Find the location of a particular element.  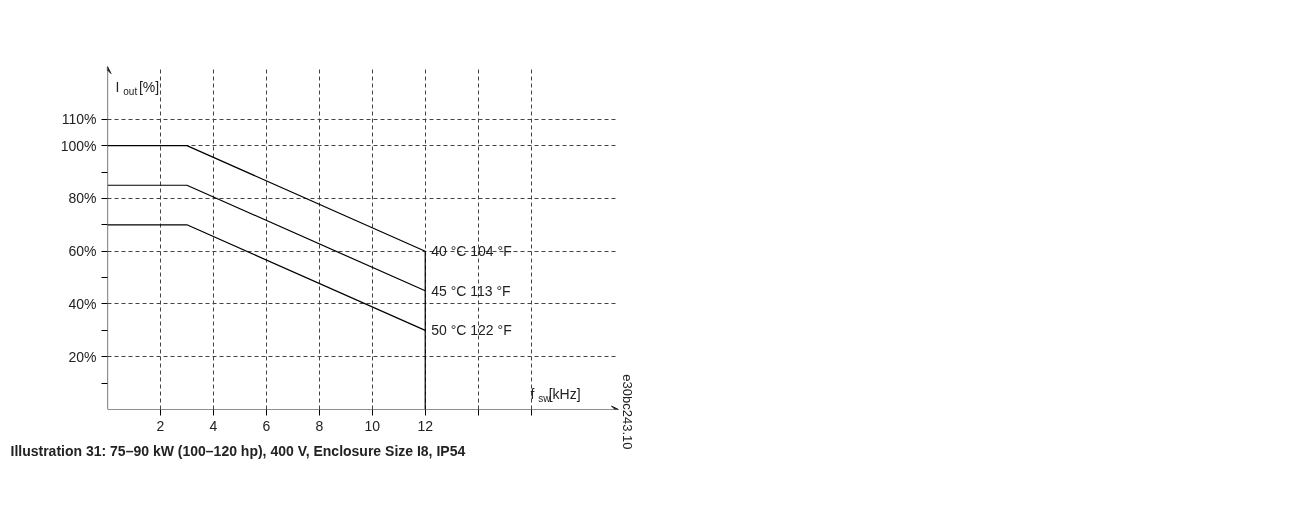

y-tick-label: 80% is located at coordinates (82, 198).